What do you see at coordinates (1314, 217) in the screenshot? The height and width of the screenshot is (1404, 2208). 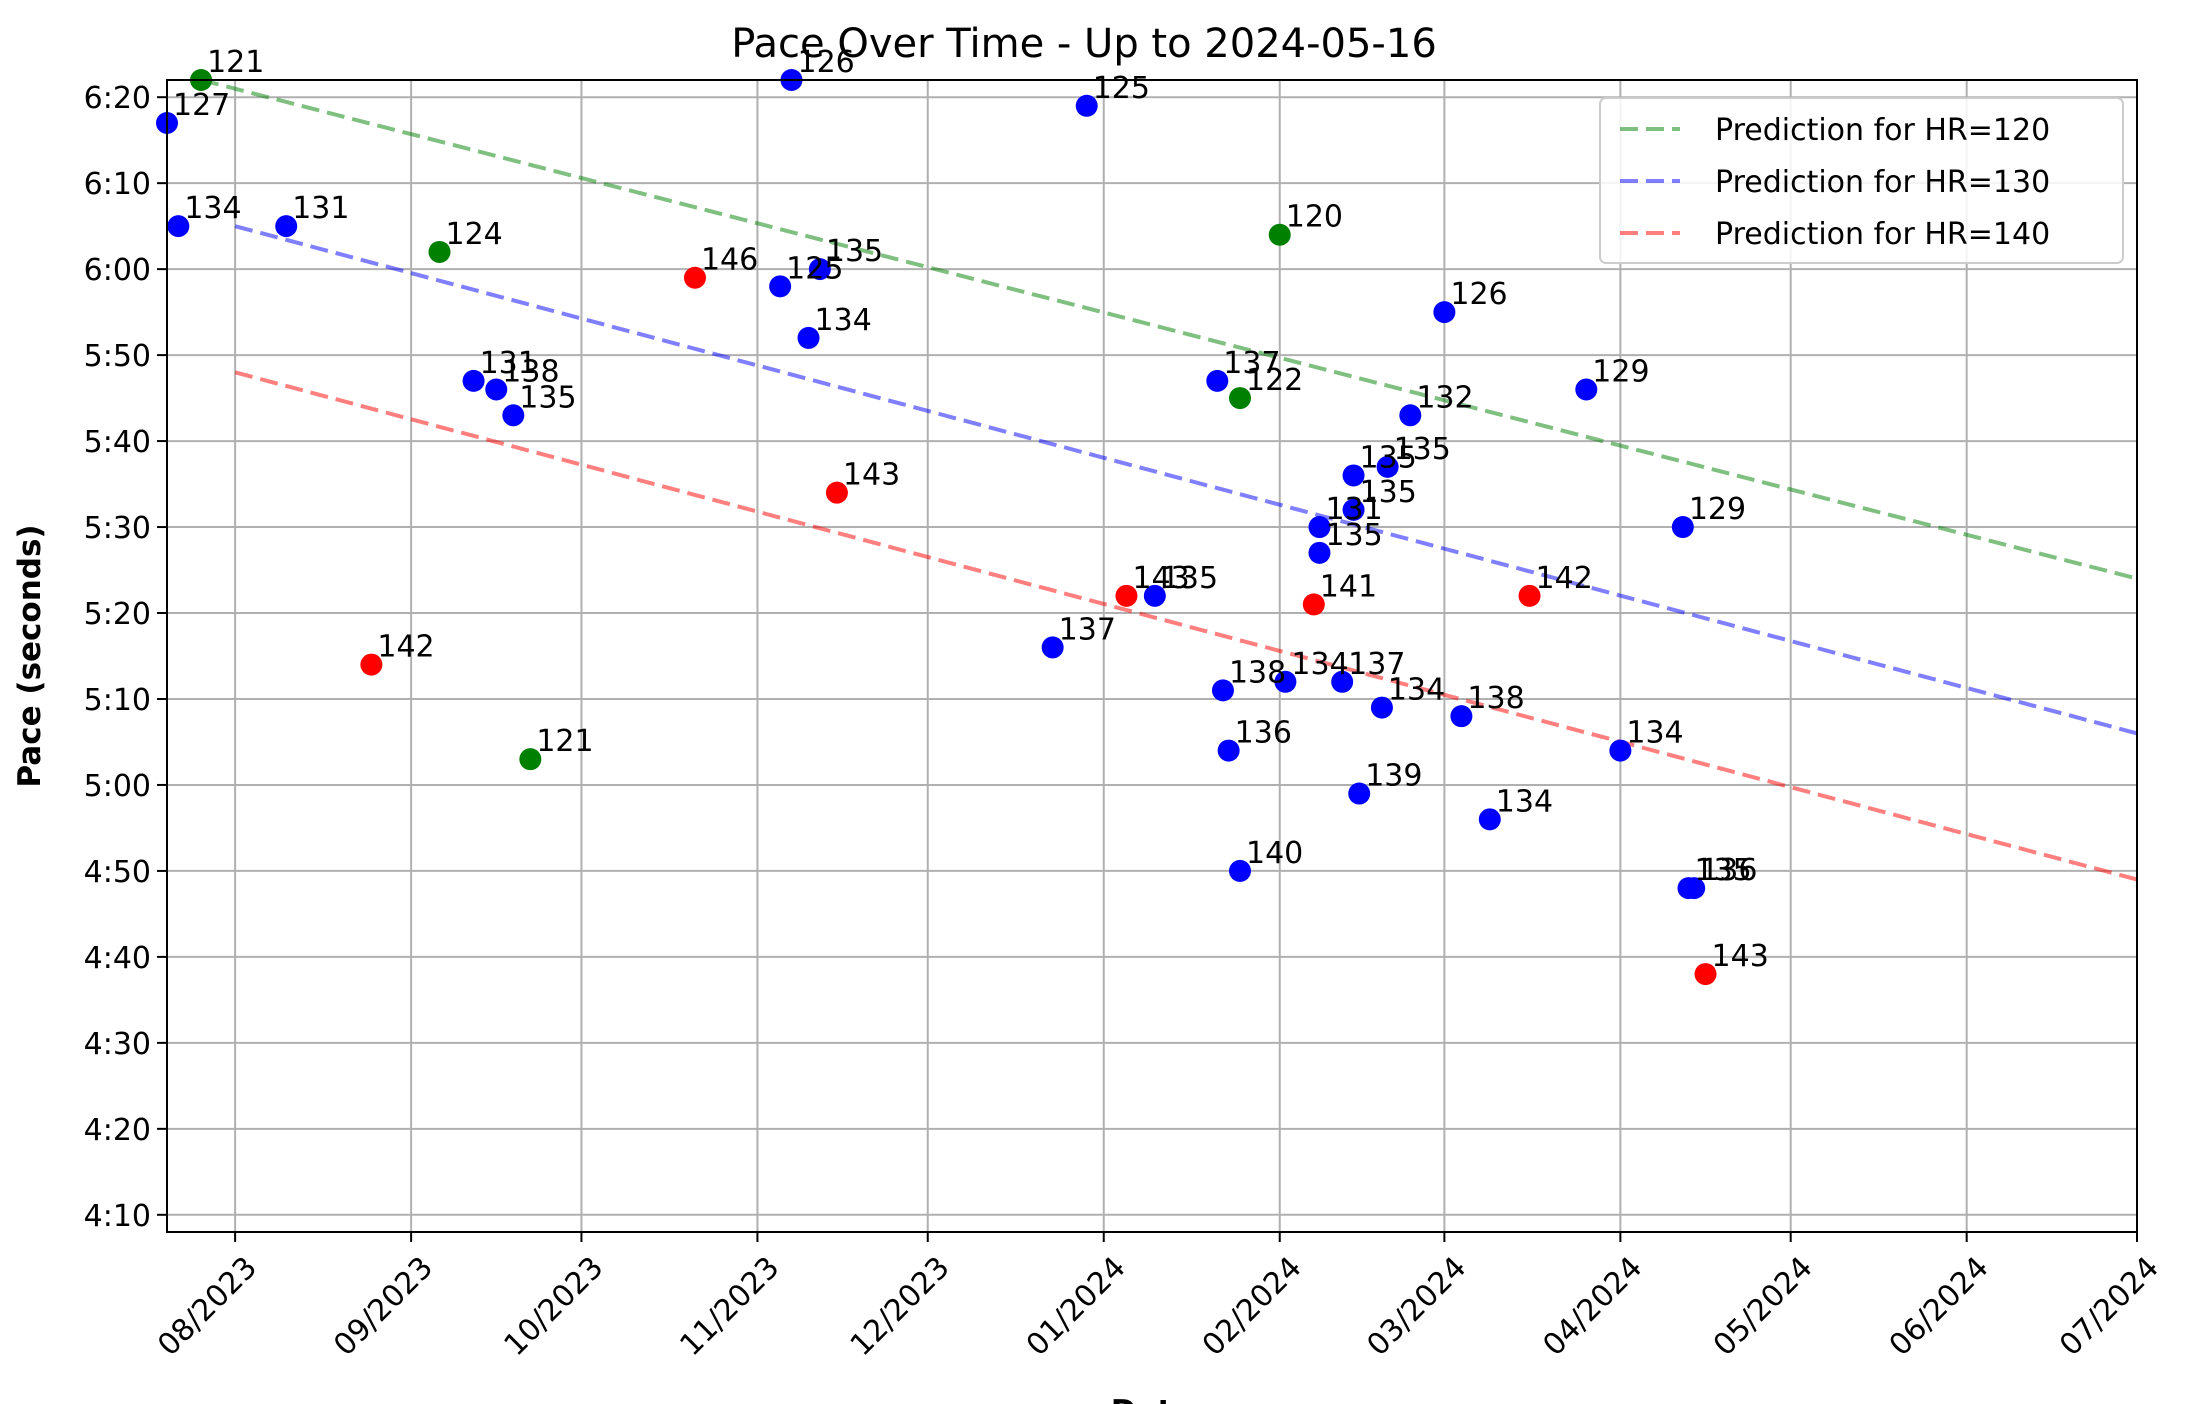 I see `point-label: 120` at bounding box center [1314, 217].